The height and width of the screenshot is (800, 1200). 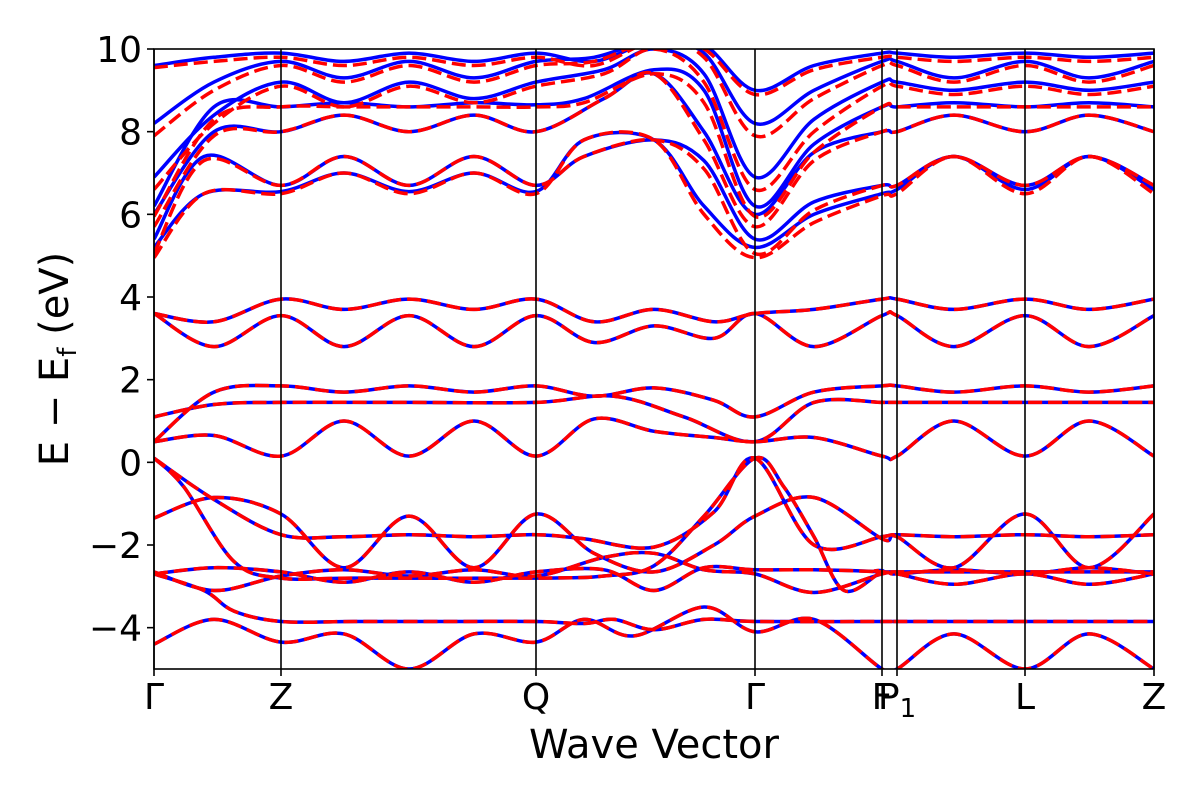 What do you see at coordinates (130, 215) in the screenshot?
I see `y-tick-label-6: 6` at bounding box center [130, 215].